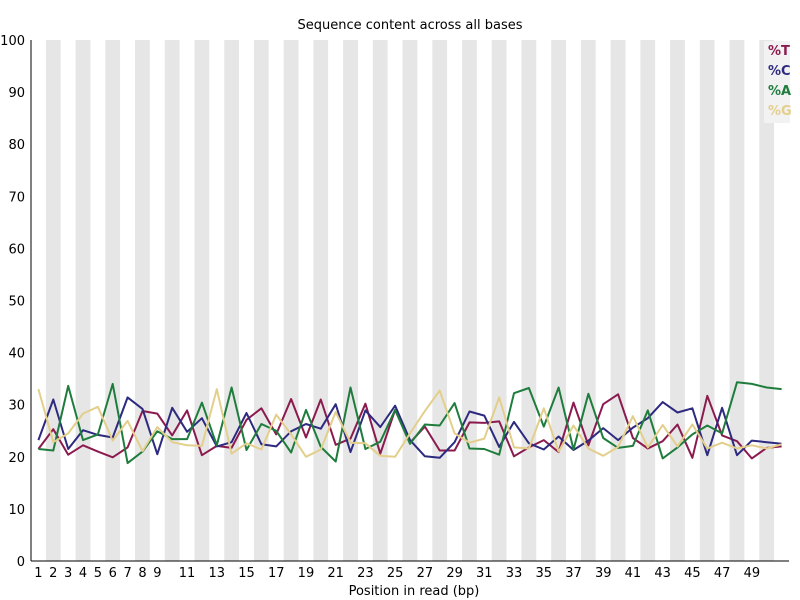 Image resolution: width=800 pixels, height=600 pixels. What do you see at coordinates (779, 71) in the screenshot?
I see `legend-entry: %C` at bounding box center [779, 71].